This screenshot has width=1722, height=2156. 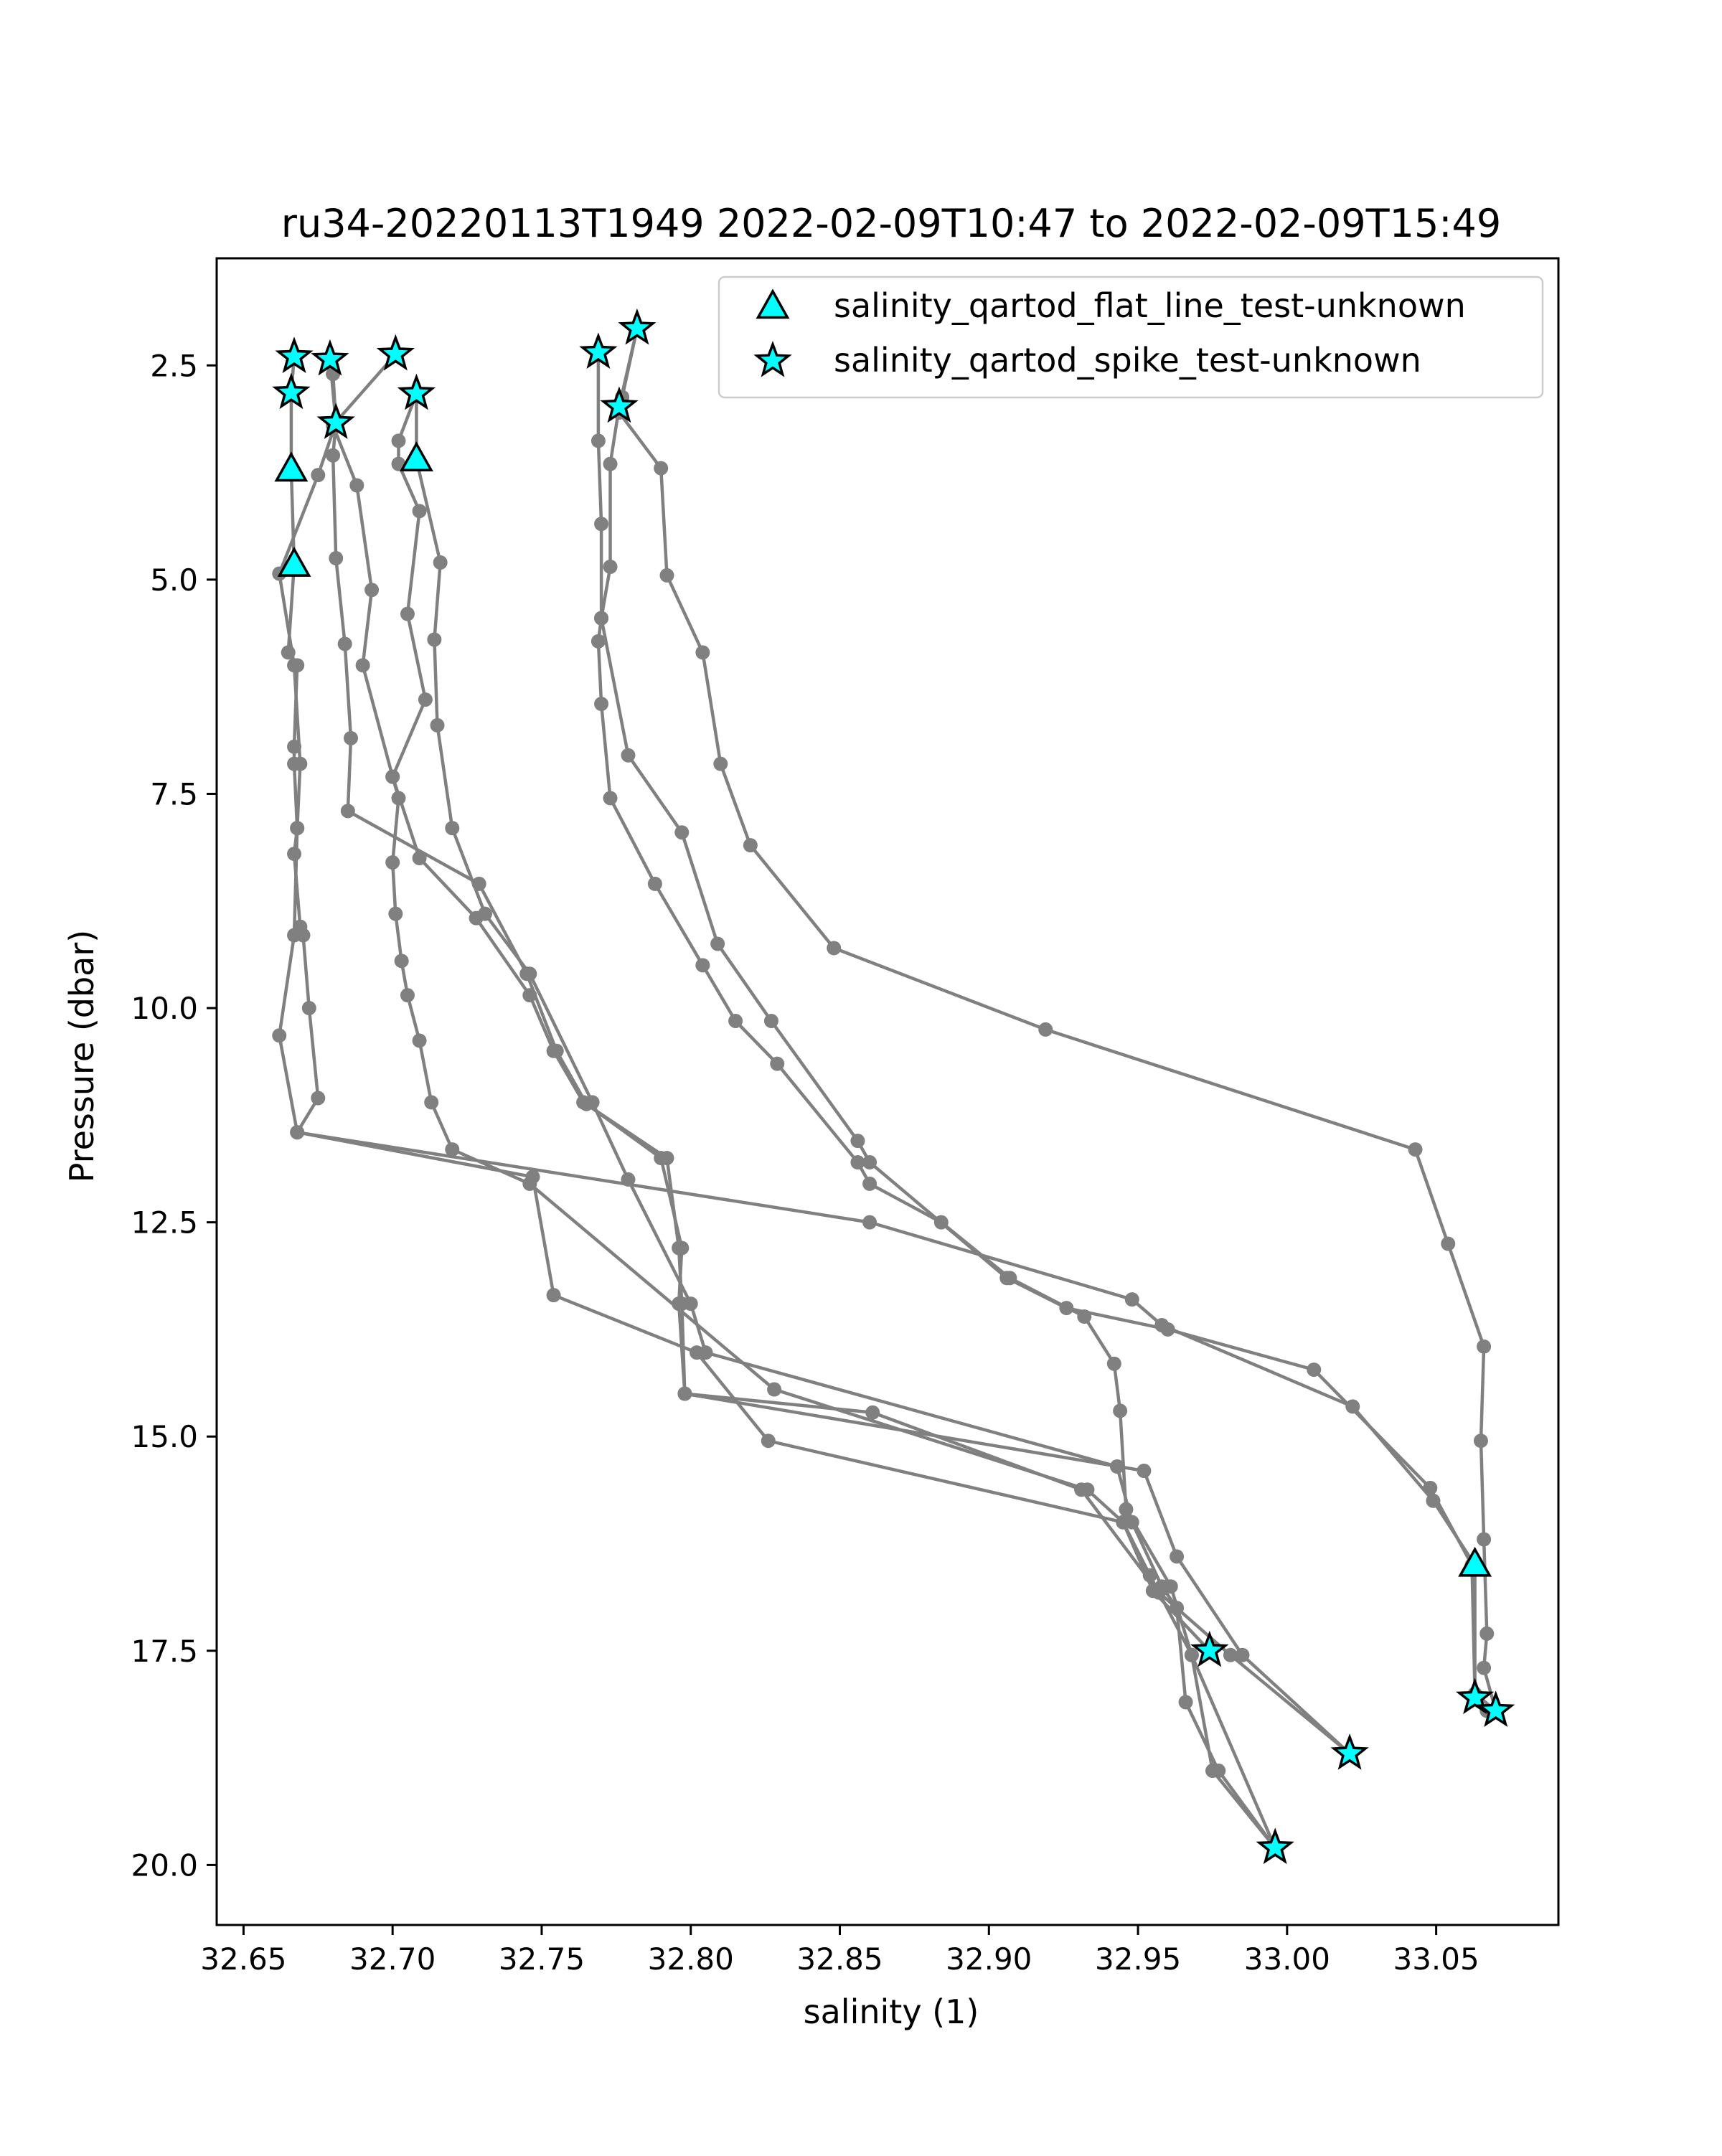 I want to click on legend-star-marker, so click(x=773, y=359).